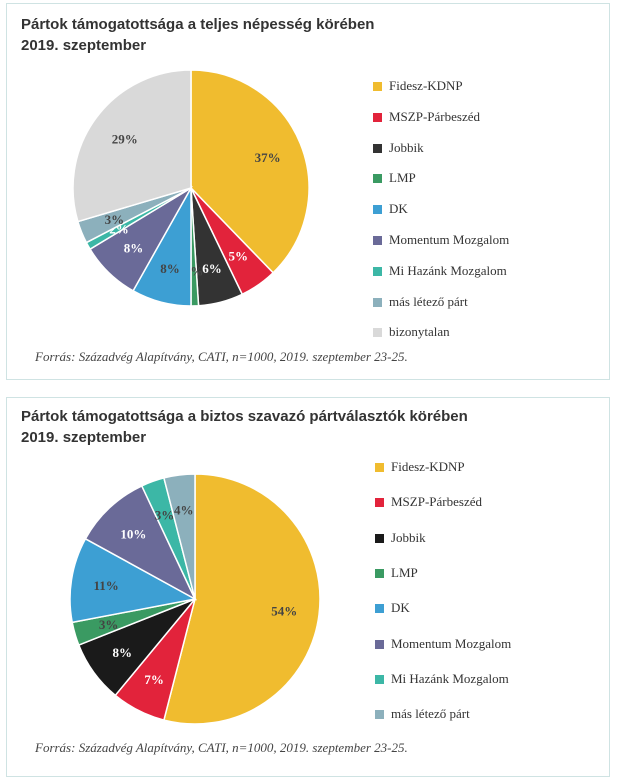 This screenshot has width=620, height=783. Describe the element at coordinates (179, 536) in the screenshot. I see `pie-slice-mas-letezo-part` at that location.